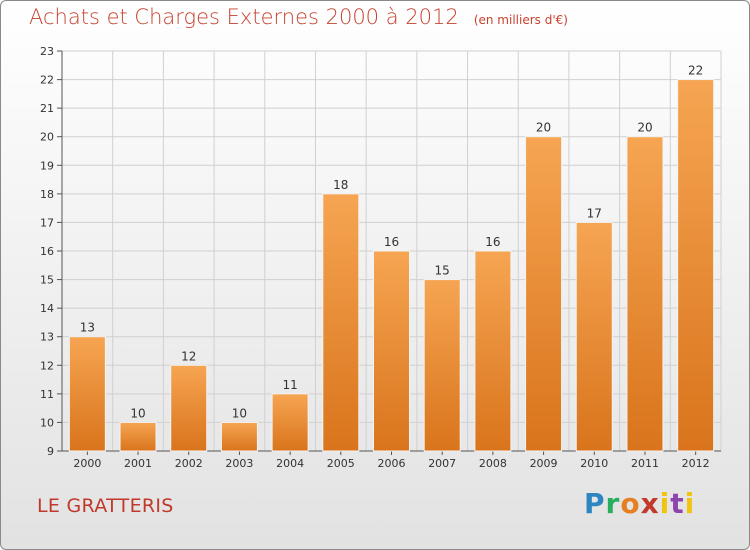  I want to click on chart-unit-label: (en milliers d'€), so click(520, 20).